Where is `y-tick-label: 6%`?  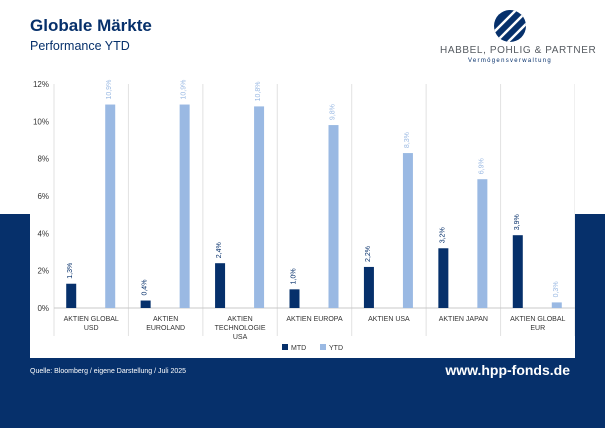 y-tick-label: 6% is located at coordinates (43, 196).